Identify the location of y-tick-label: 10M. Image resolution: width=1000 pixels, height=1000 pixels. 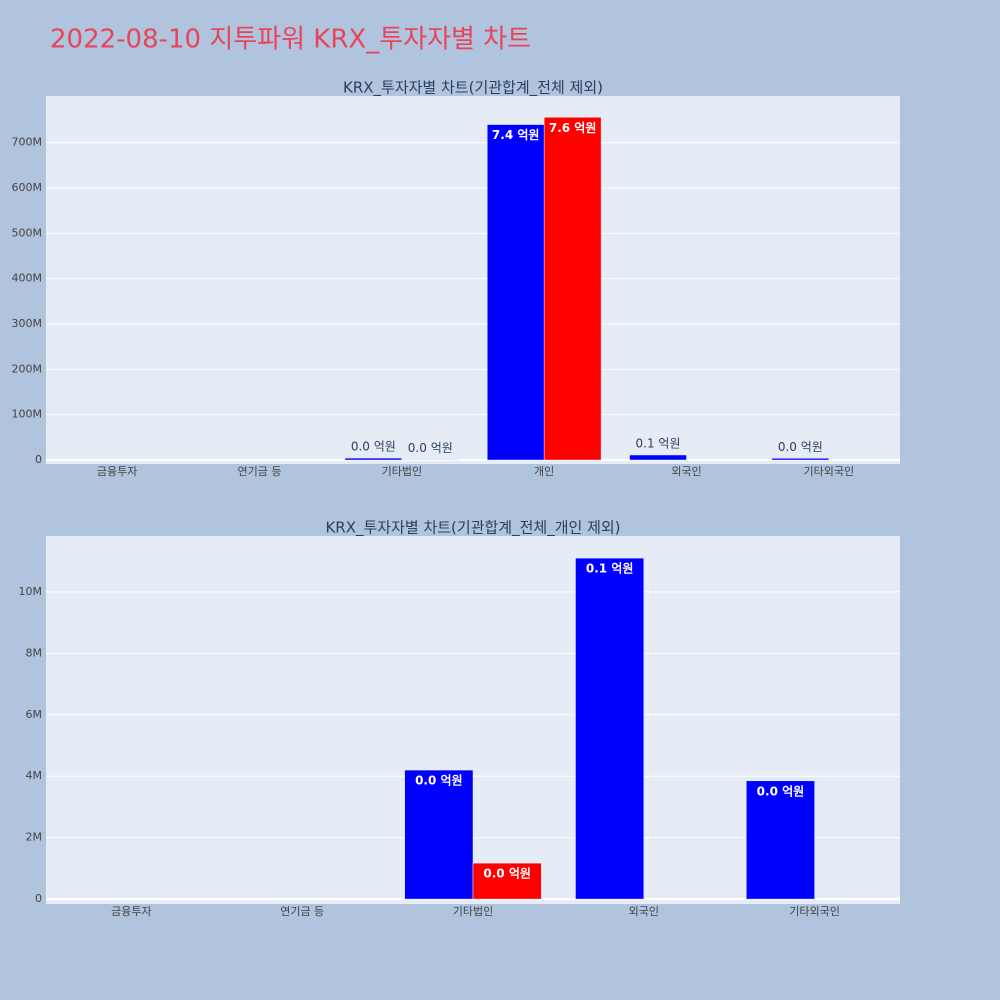
(31, 591).